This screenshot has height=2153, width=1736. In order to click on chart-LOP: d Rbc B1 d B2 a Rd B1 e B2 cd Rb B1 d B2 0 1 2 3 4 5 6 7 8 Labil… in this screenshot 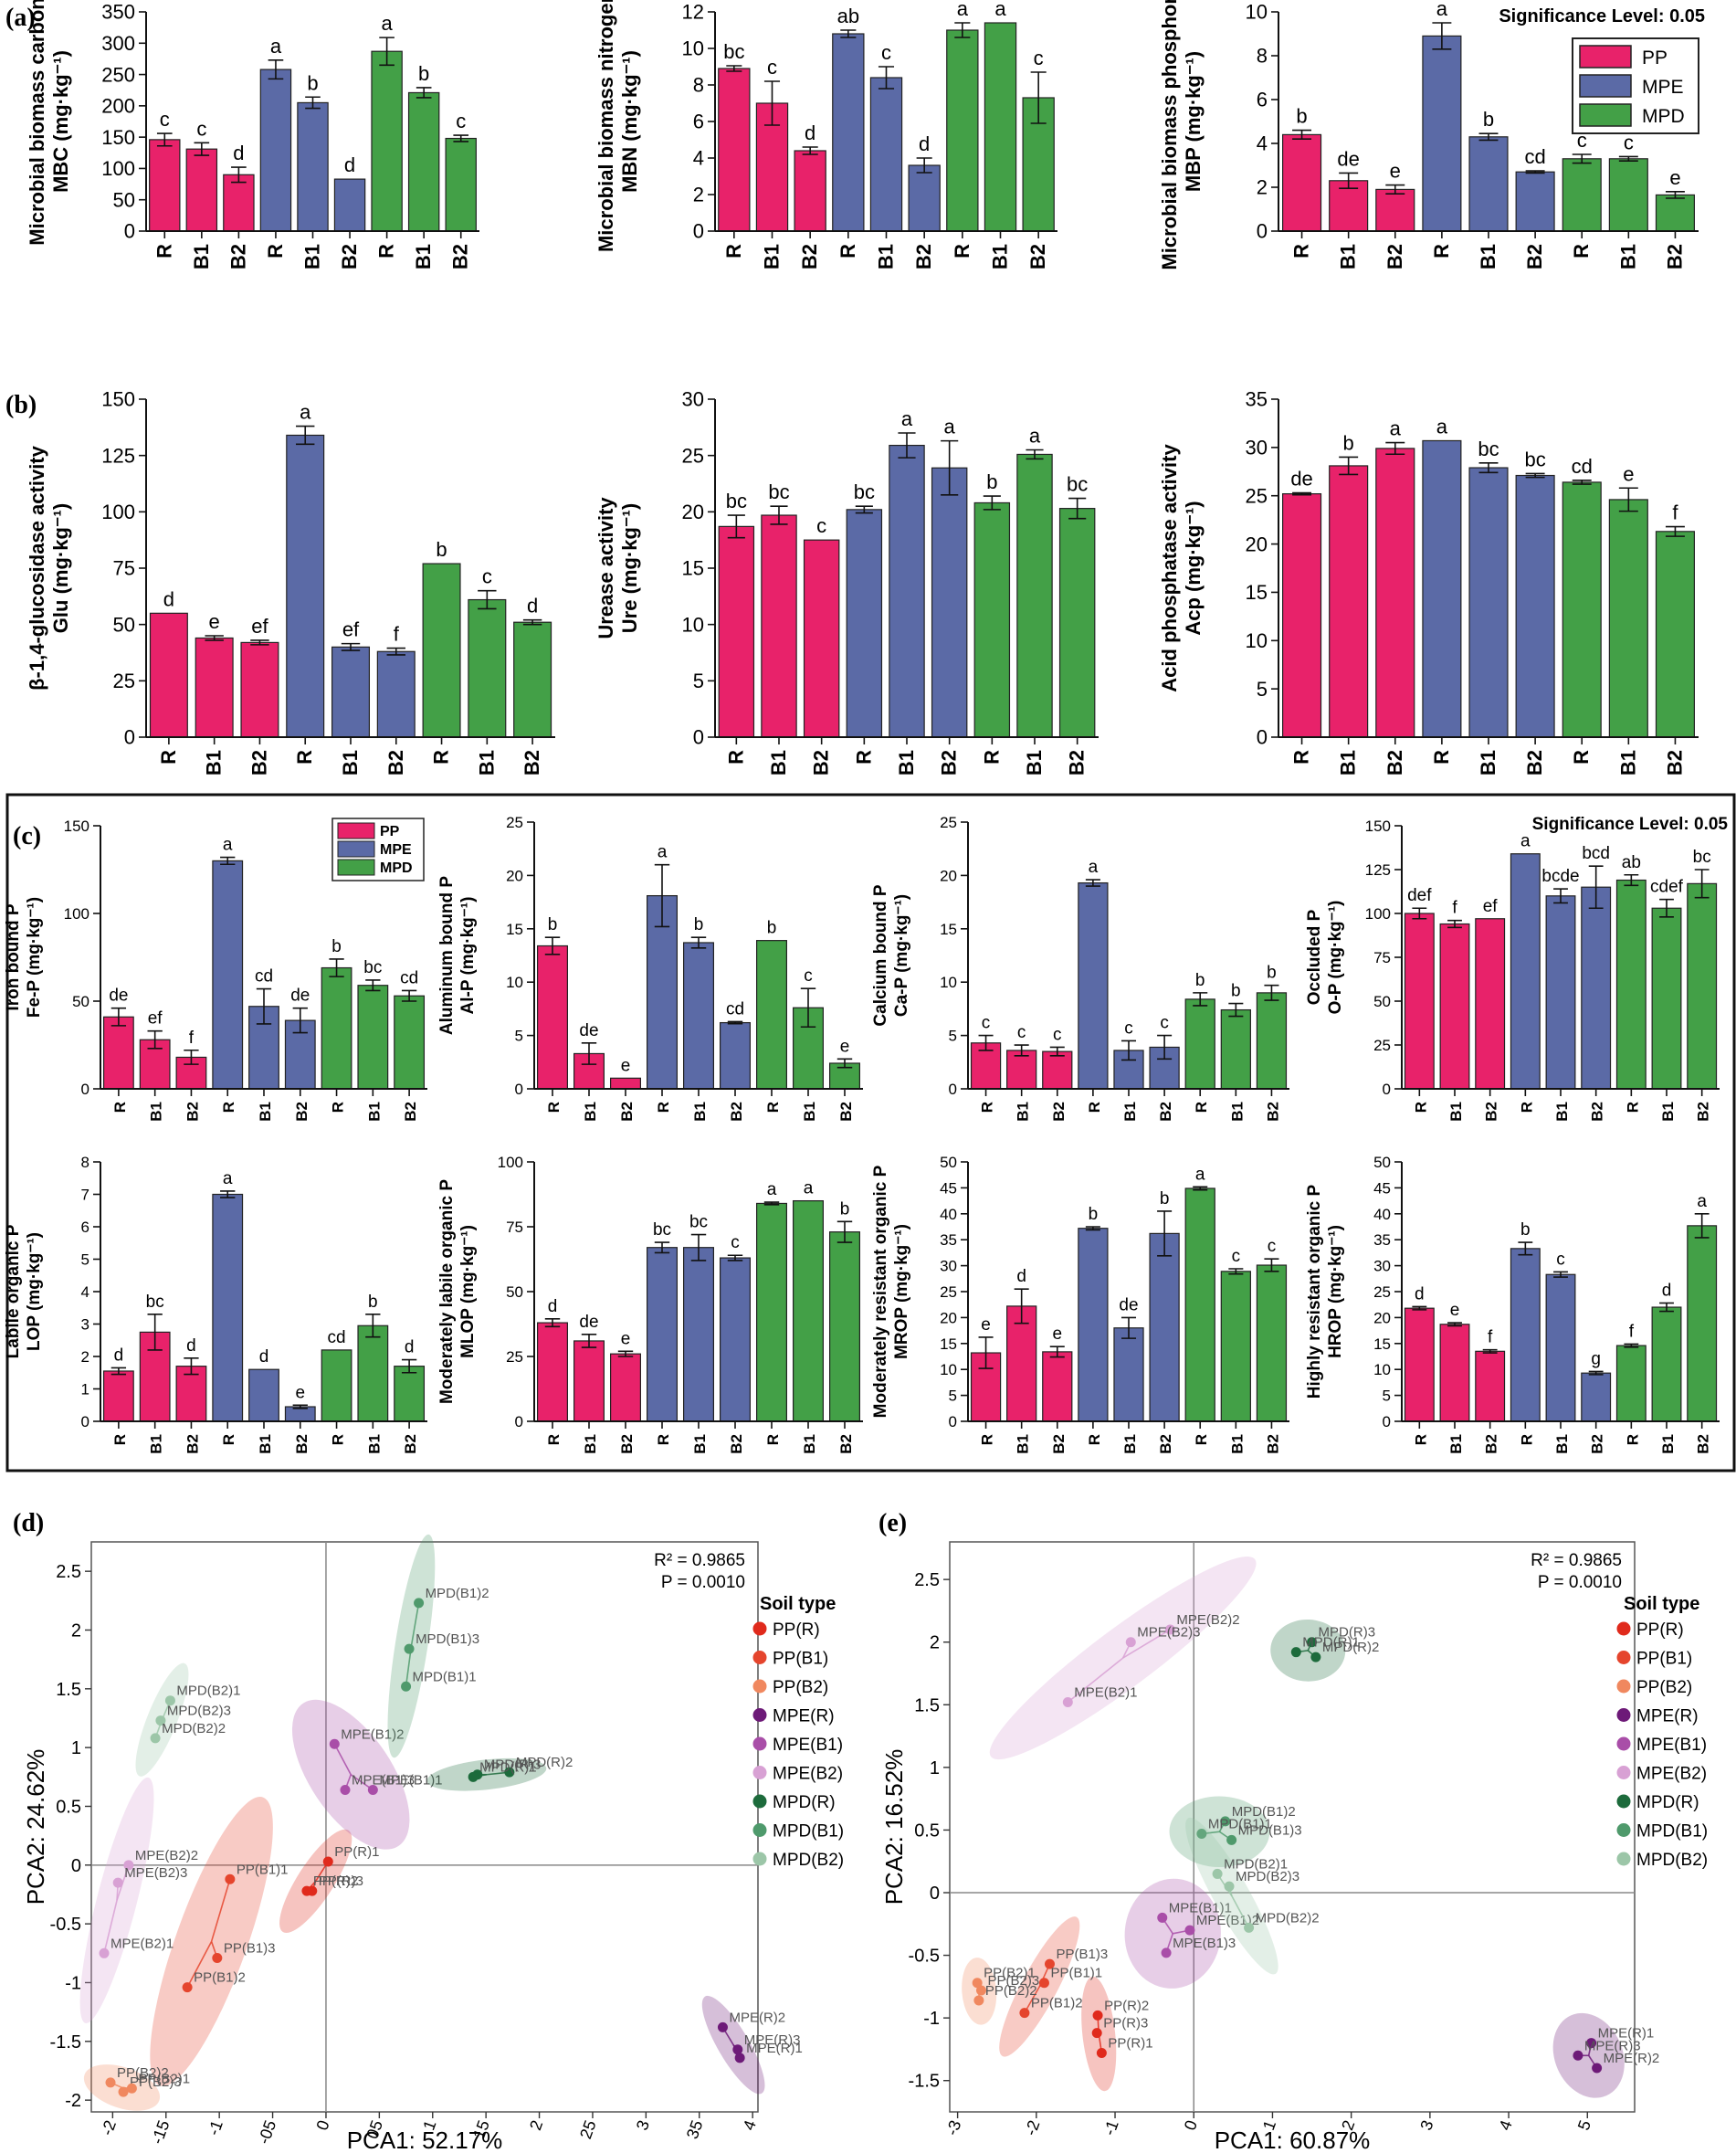, I will do `click(215, 1304)`.